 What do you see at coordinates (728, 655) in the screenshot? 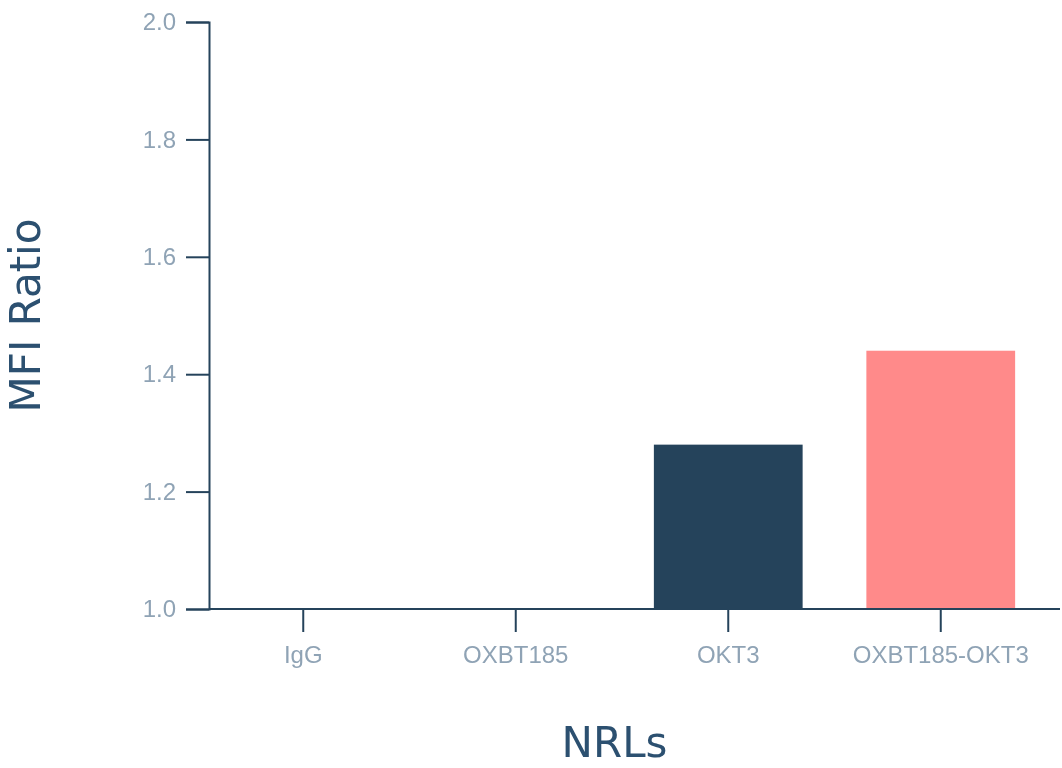
I see `x-tick-label: OKT3` at bounding box center [728, 655].